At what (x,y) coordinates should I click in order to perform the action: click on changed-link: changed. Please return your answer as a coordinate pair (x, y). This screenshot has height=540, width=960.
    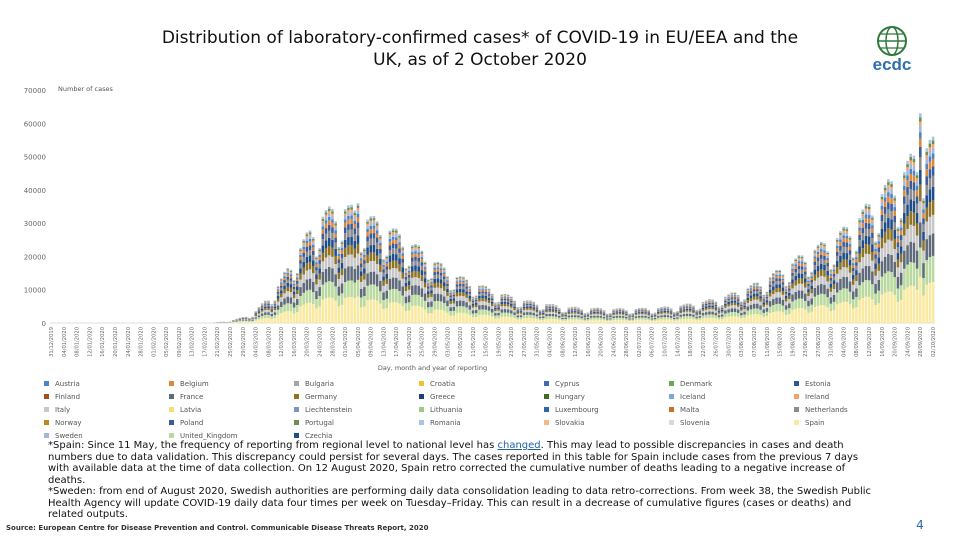
    Looking at the image, I should click on (519, 445).